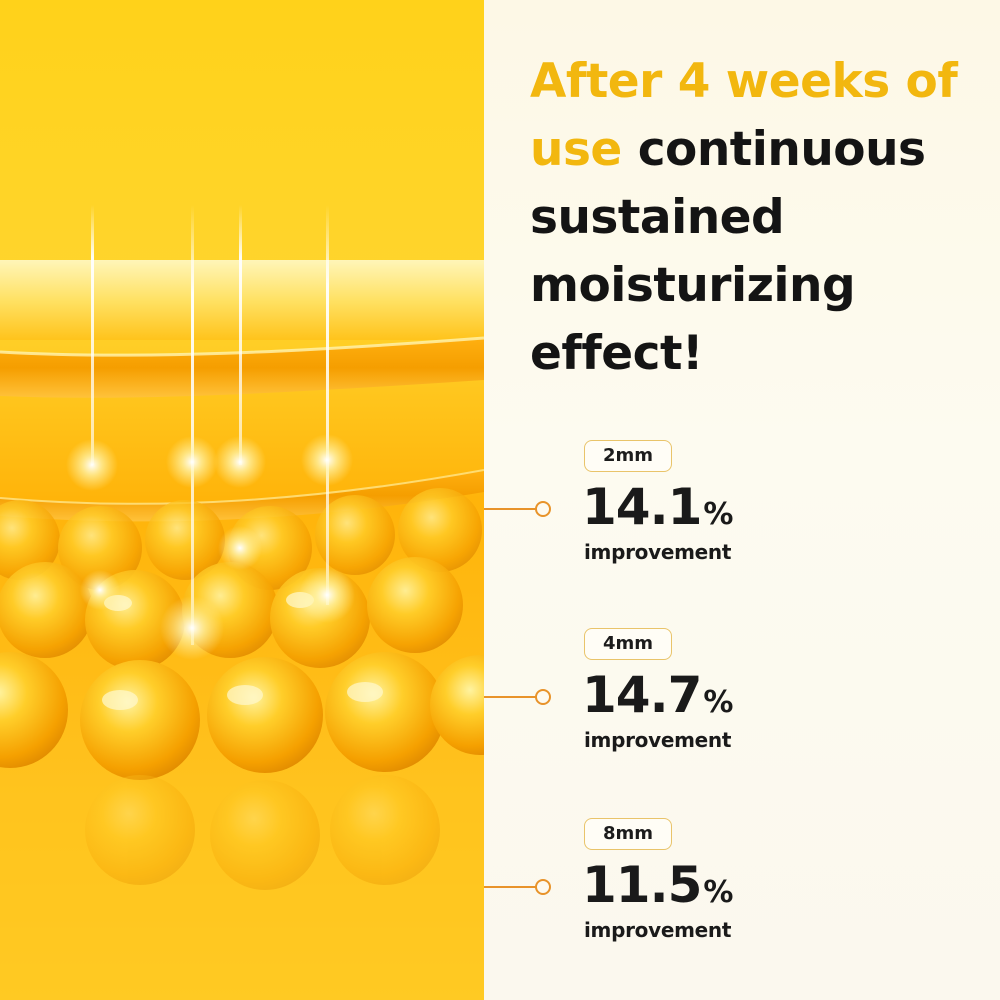  I want to click on headline-accent: After 4 weeks of use, so click(744, 115).